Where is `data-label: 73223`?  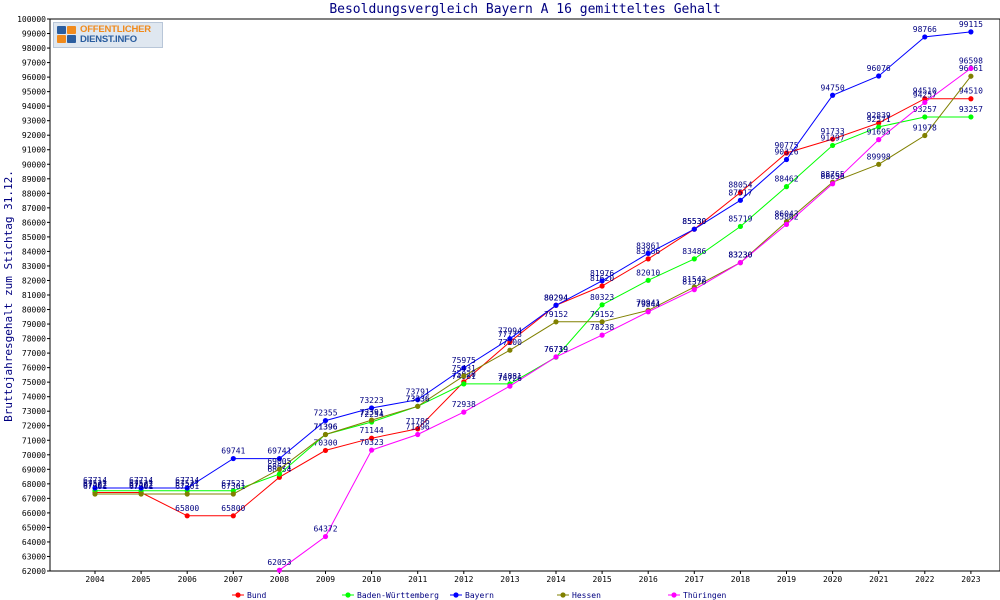
data-label: 73223 is located at coordinates (372, 400).